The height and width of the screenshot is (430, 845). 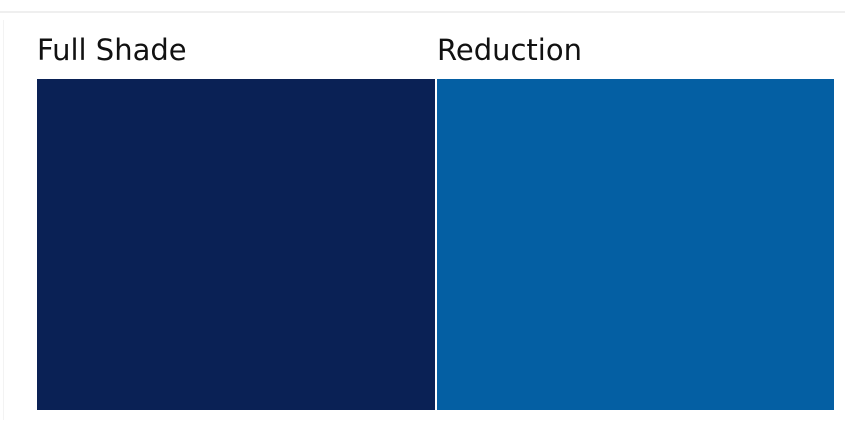 What do you see at coordinates (112, 50) in the screenshot?
I see `swatch-label: Full Shade` at bounding box center [112, 50].